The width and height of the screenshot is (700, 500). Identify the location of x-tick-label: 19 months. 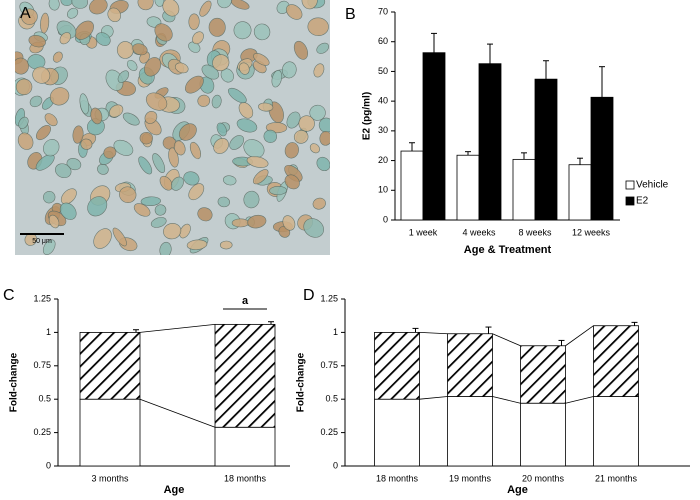
(470, 478).